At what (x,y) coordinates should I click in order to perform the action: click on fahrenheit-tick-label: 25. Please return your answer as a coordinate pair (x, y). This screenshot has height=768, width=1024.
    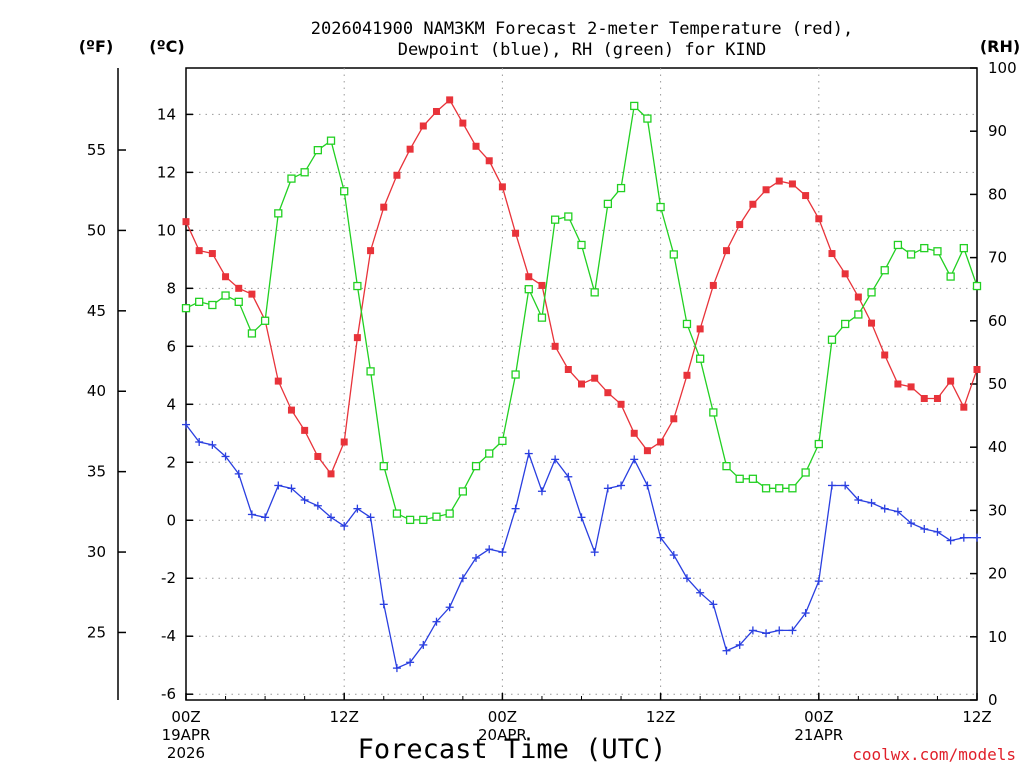
    Looking at the image, I should click on (96, 632).